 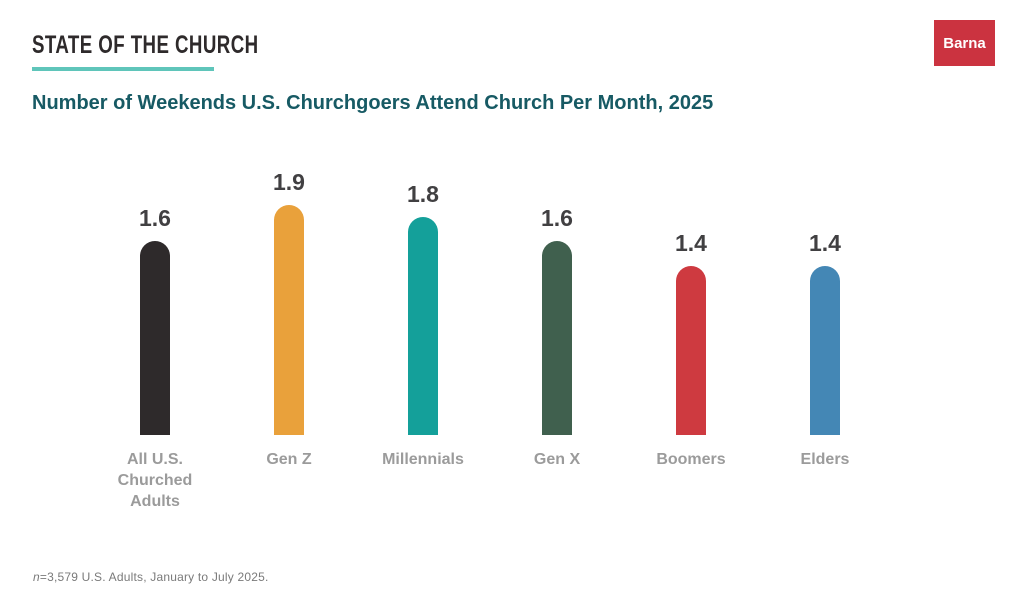 I want to click on footnote-n: n, so click(x=36, y=577).